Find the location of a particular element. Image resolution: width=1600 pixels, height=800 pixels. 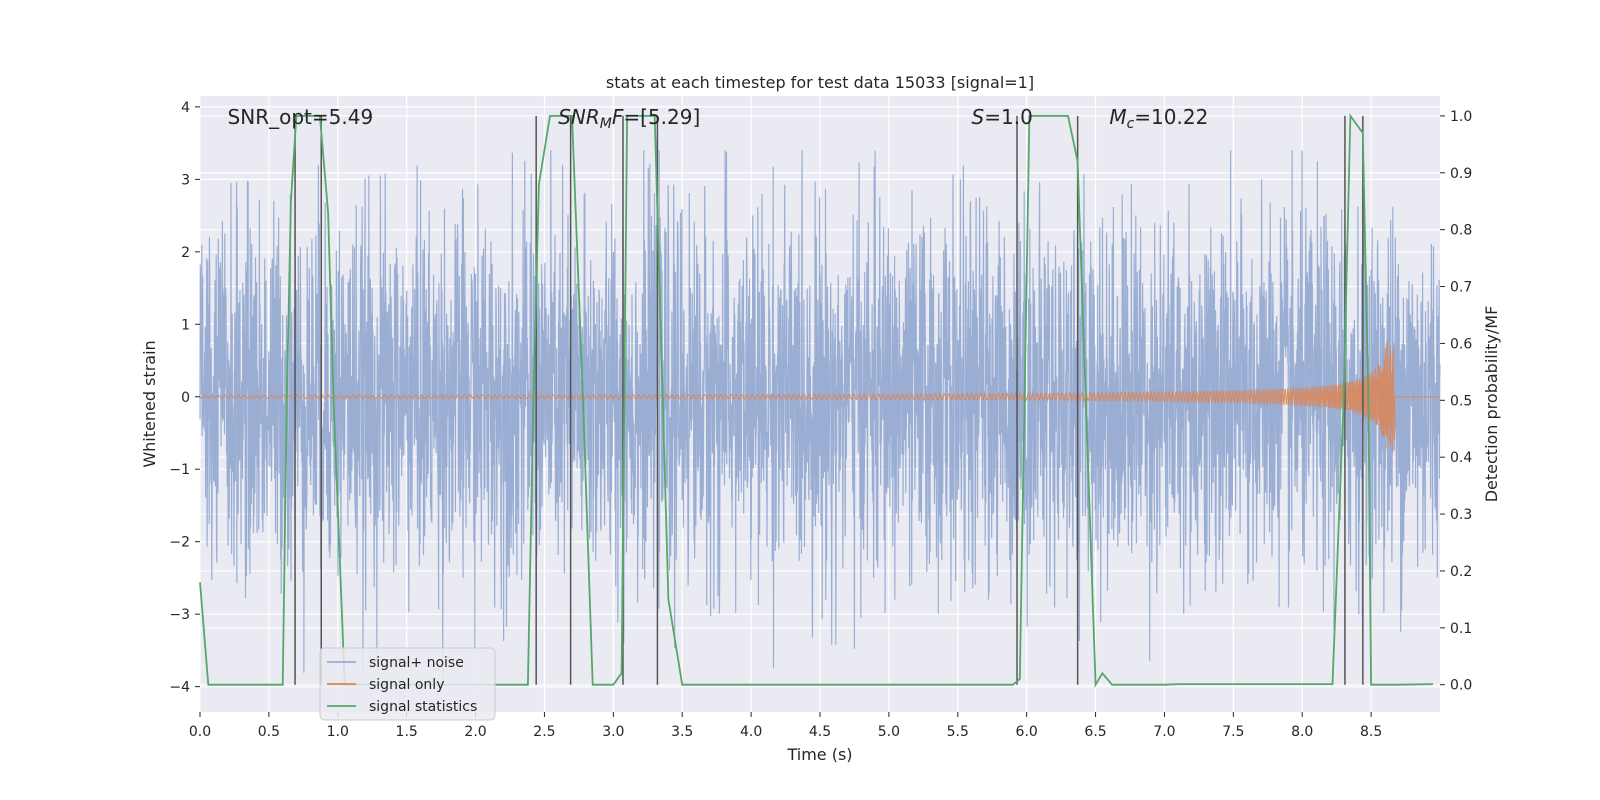

y2-tick-label: 0.8 is located at coordinates (1461, 231).